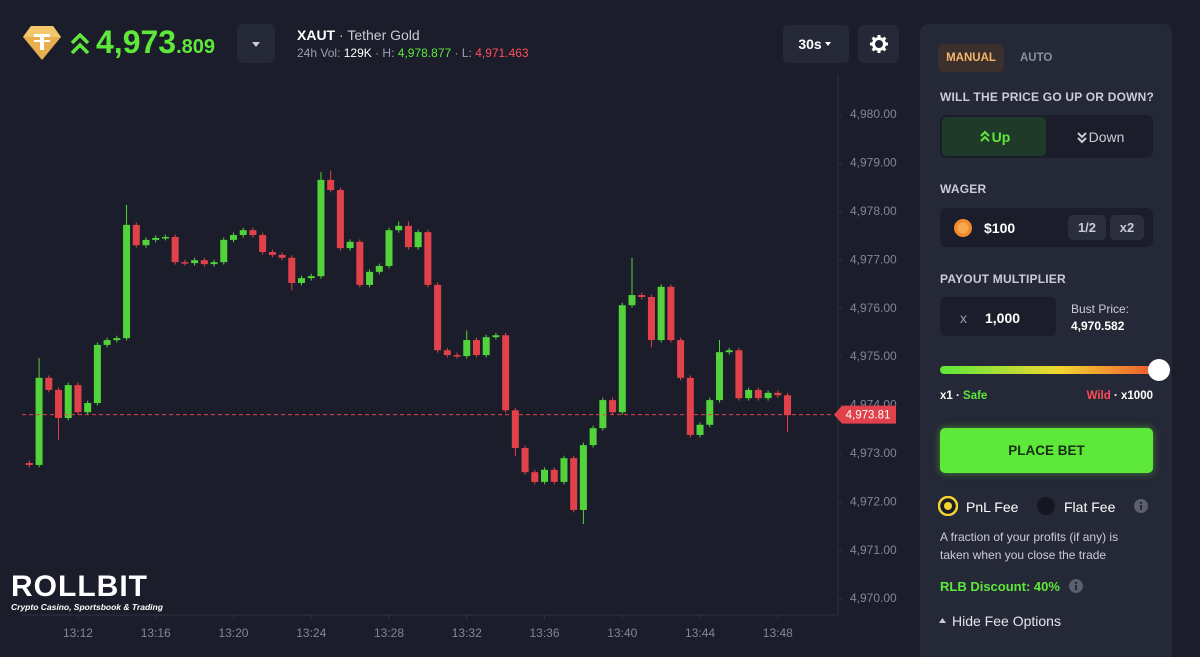 The image size is (1200, 657). Describe the element at coordinates (1127, 227) in the screenshot. I see `double-button: x2` at that location.